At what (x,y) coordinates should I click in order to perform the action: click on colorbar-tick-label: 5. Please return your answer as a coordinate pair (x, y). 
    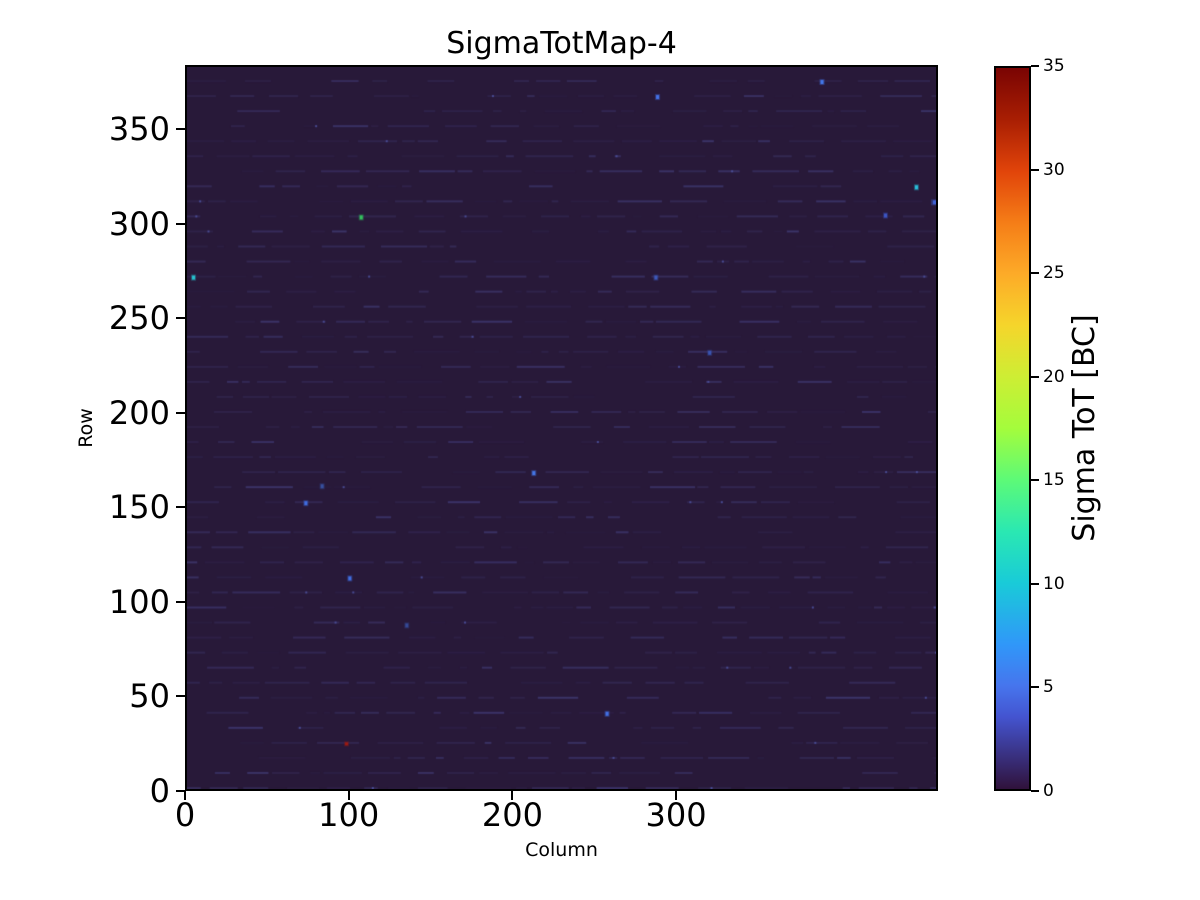
    Looking at the image, I should click on (1048, 687).